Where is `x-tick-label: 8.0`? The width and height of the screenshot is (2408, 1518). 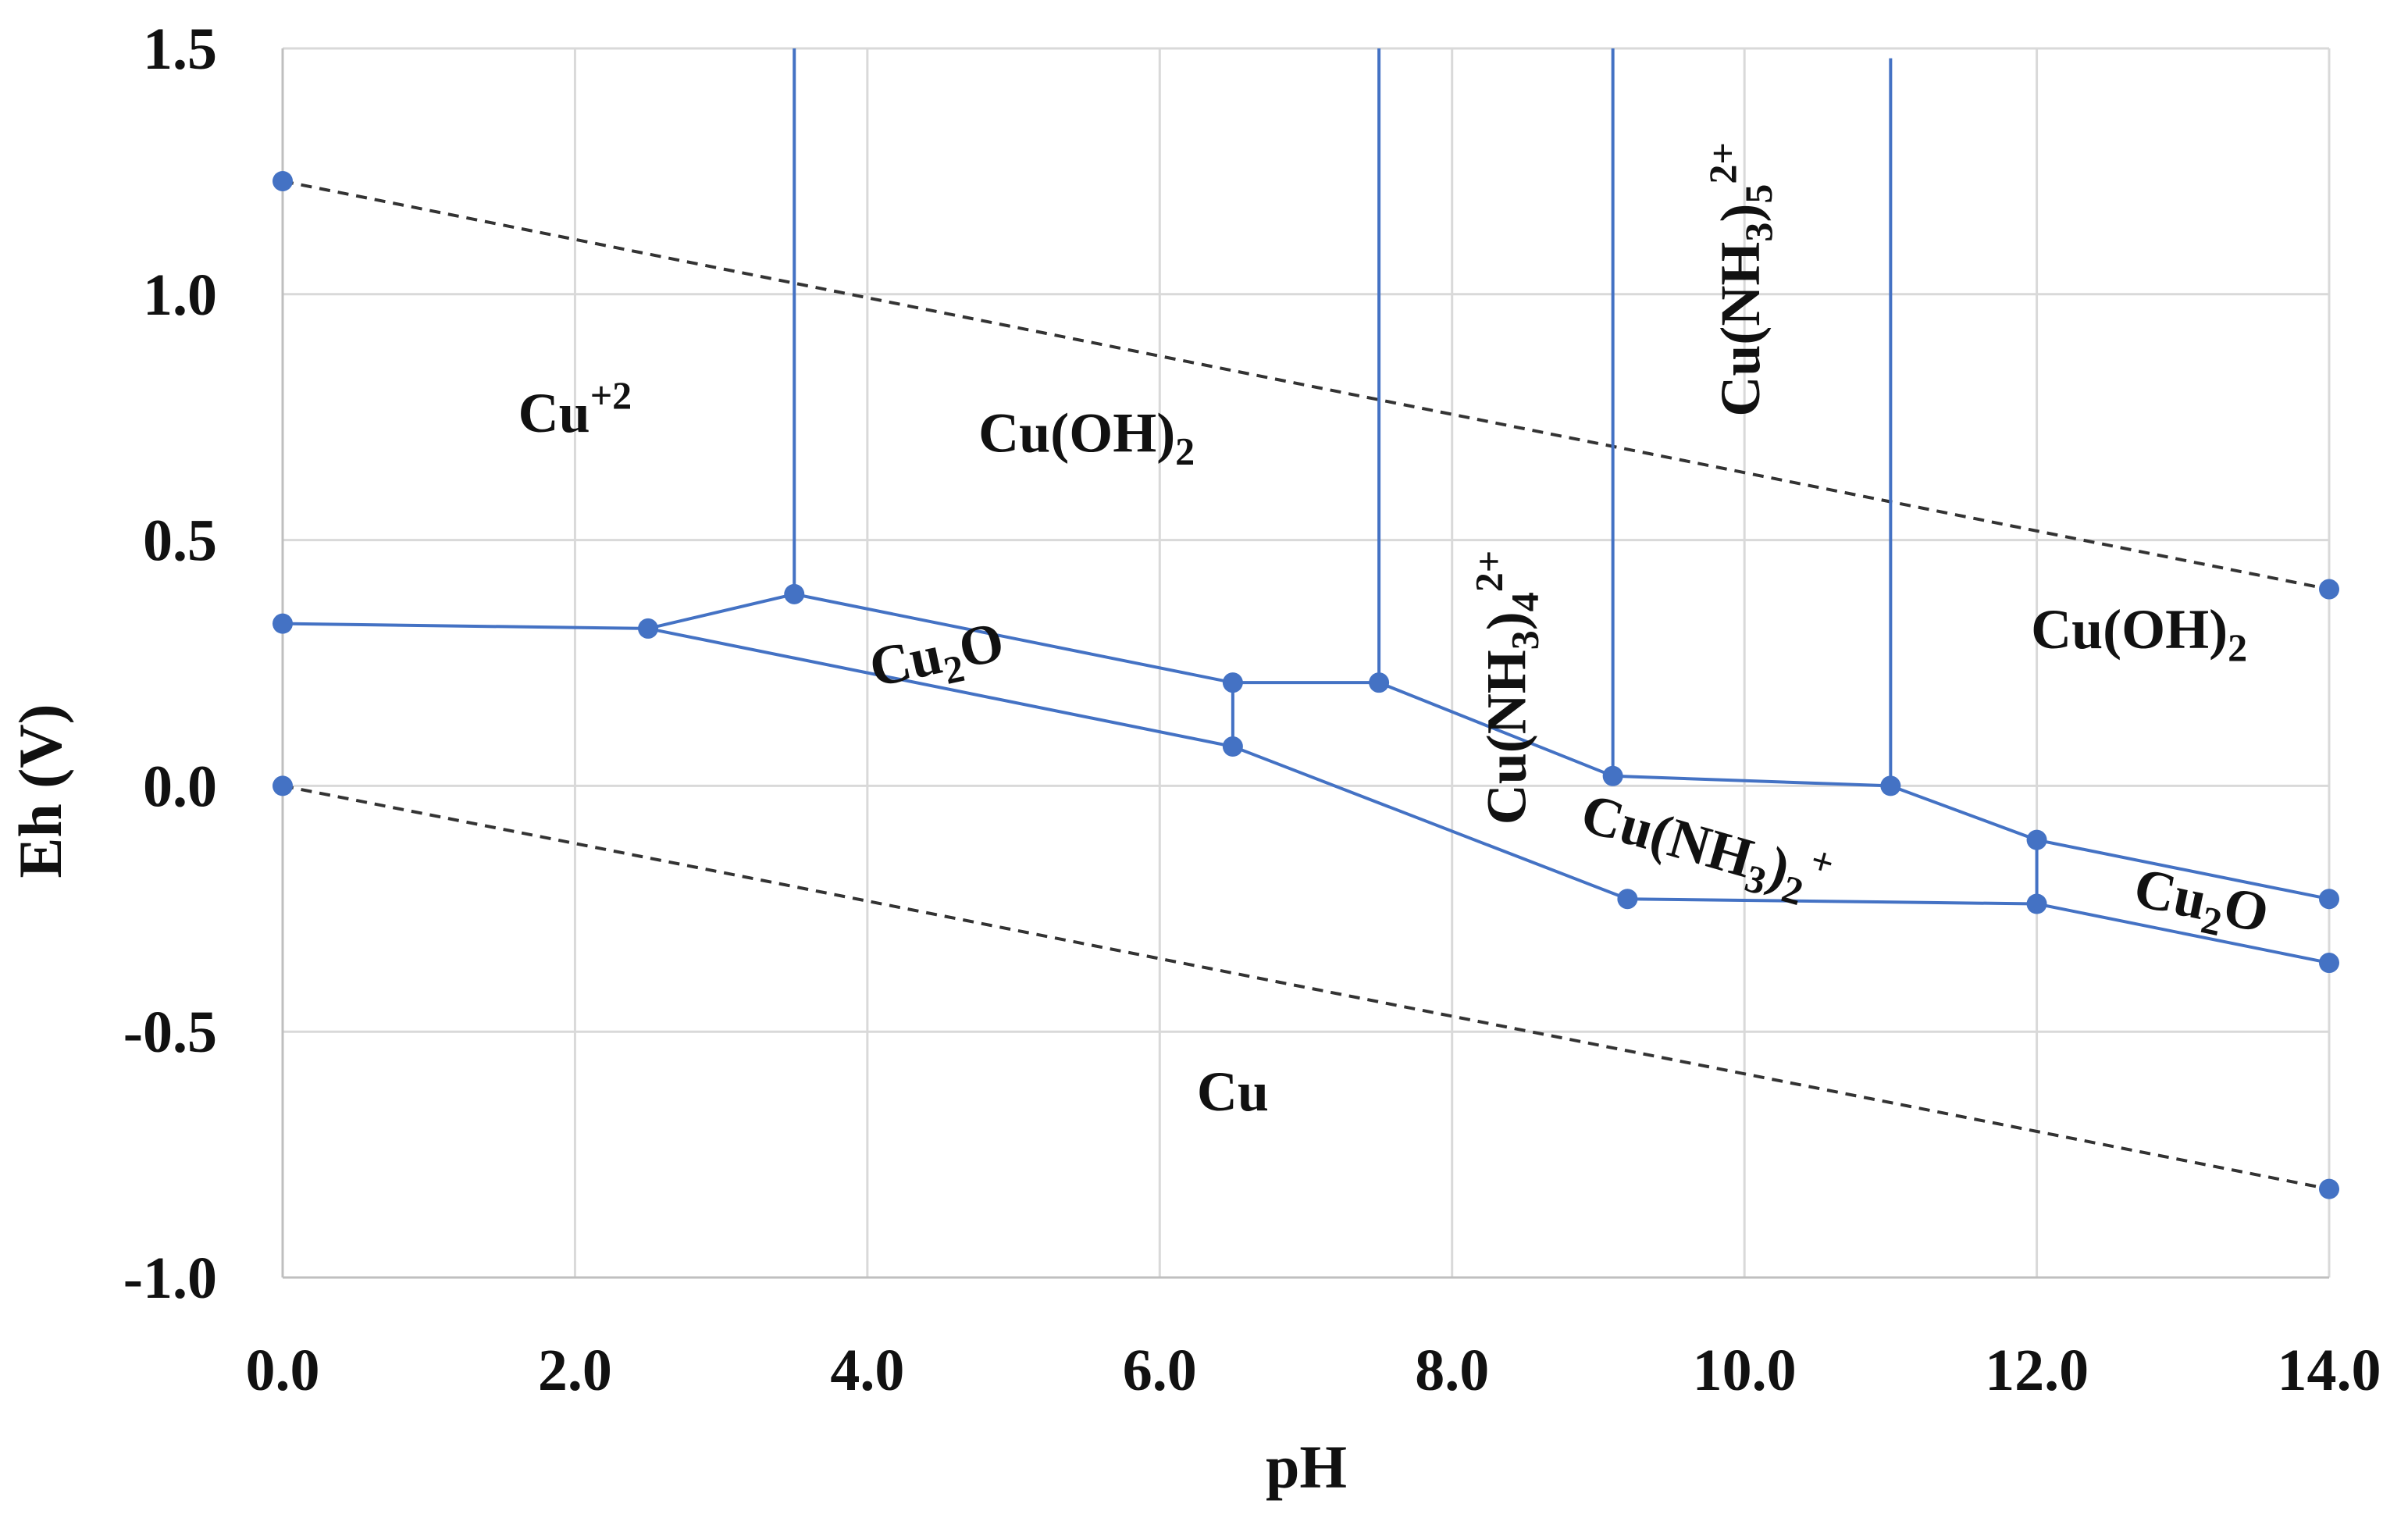 x-tick-label: 8.0 is located at coordinates (1452, 1370).